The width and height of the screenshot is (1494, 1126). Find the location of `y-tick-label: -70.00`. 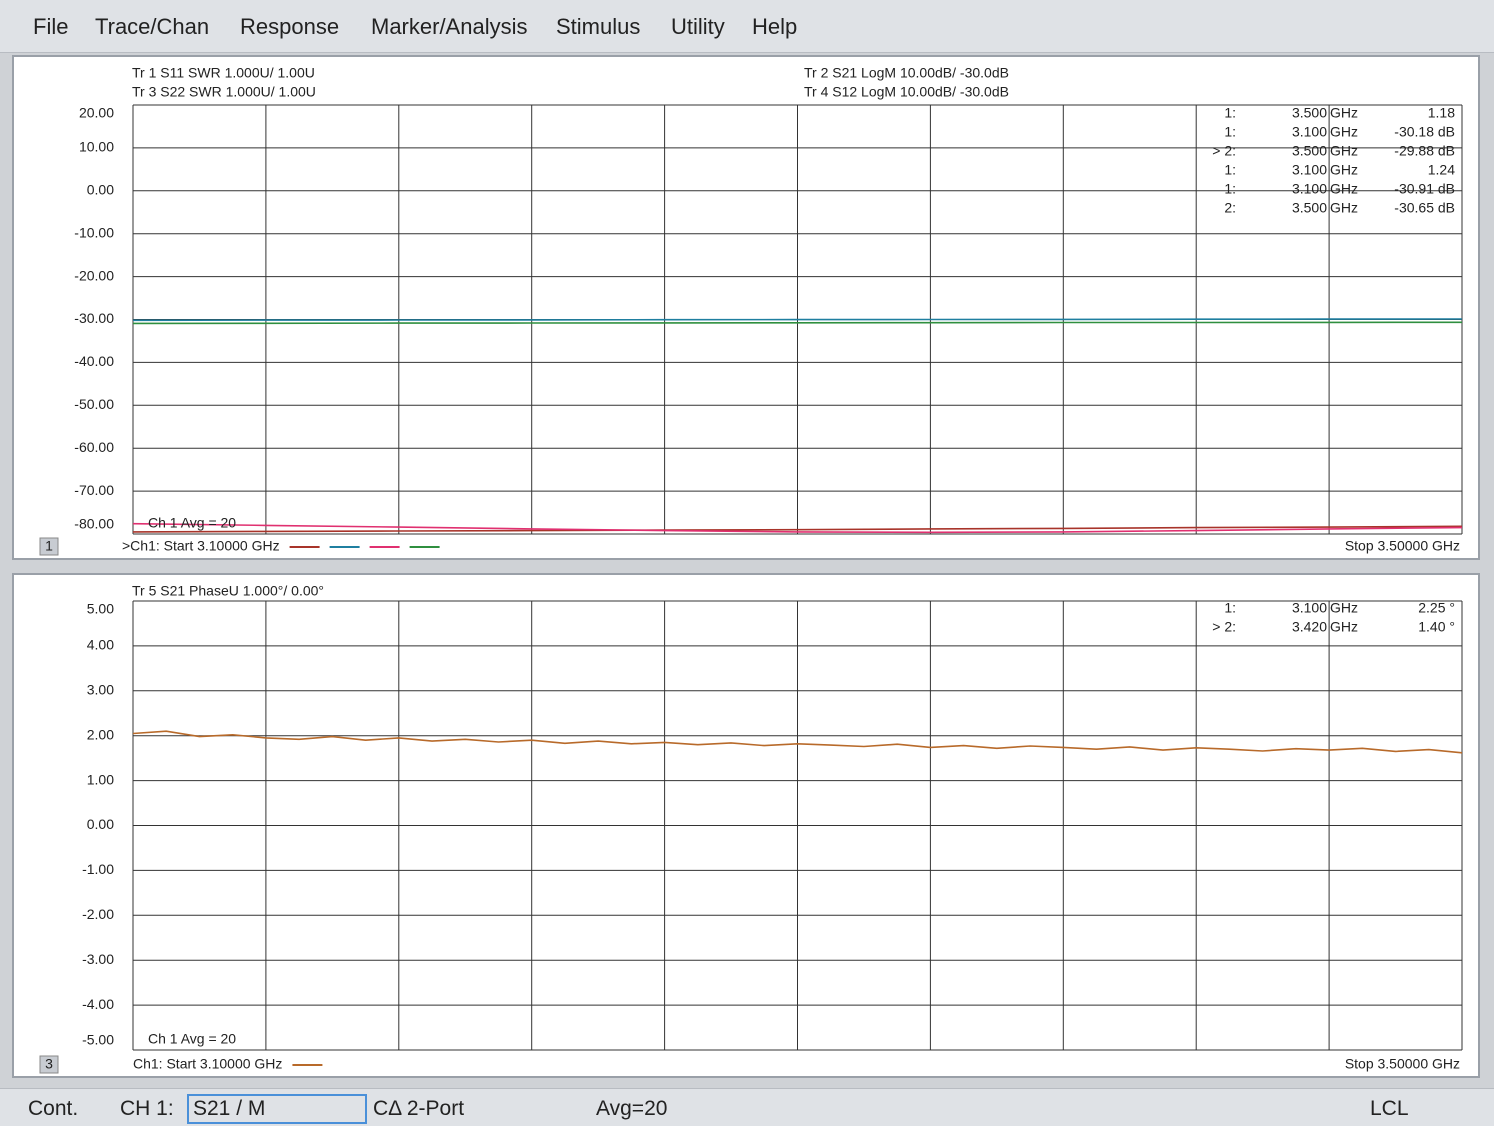

y-tick-label: -70.00 is located at coordinates (94, 490).